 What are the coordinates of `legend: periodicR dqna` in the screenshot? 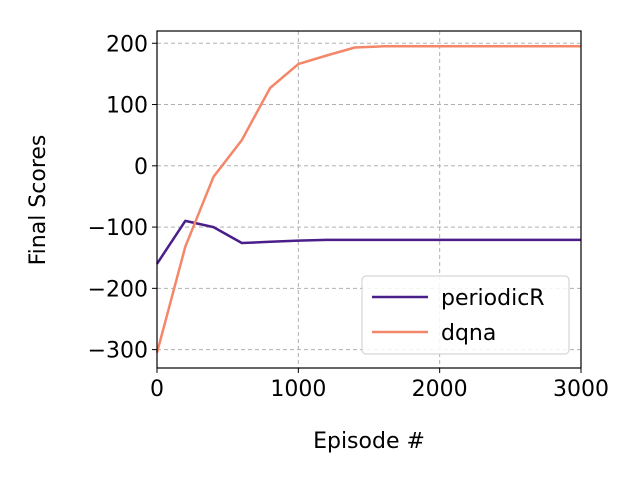 It's located at (465, 315).